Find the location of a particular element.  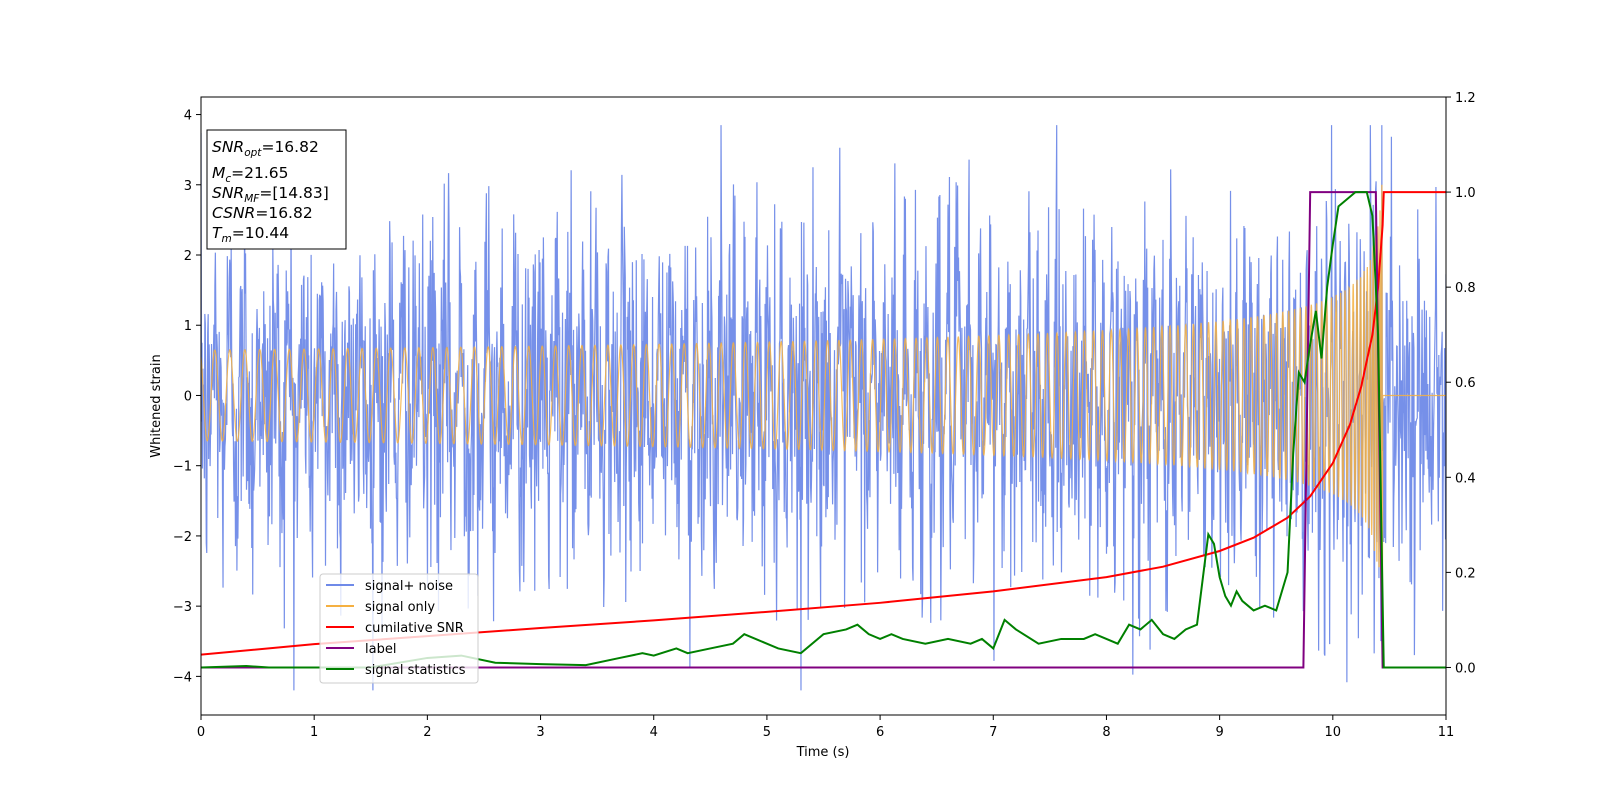

y-tick-label: −2 is located at coordinates (182, 537).